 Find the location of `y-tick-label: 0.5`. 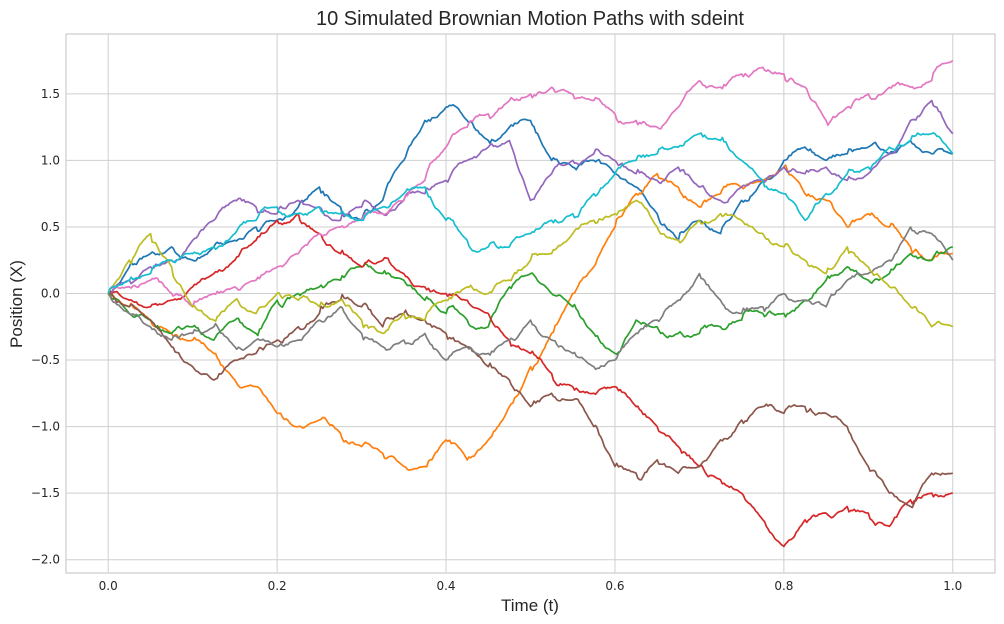

y-tick-label: 0.5 is located at coordinates (50, 227).